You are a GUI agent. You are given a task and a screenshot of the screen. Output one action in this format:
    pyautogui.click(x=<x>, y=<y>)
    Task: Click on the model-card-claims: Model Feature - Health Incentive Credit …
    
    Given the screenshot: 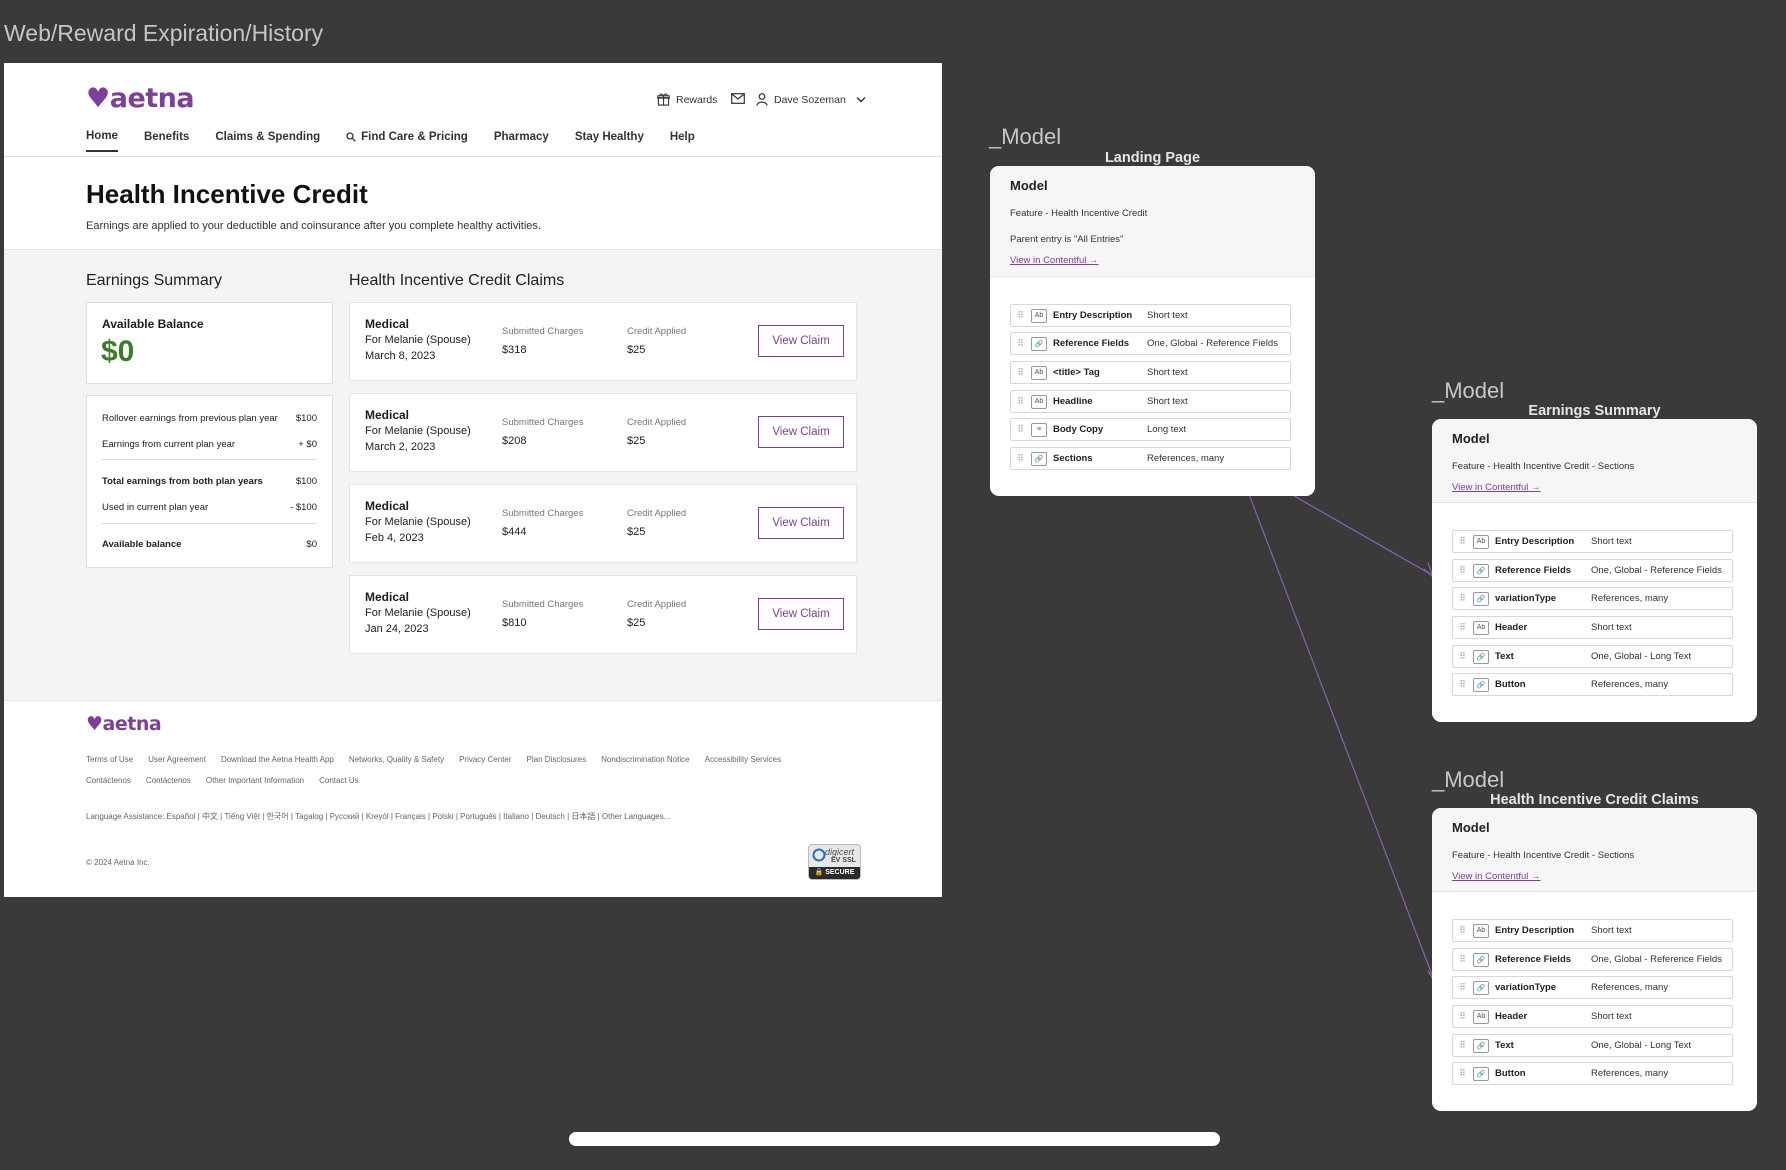 What is the action you would take?
    pyautogui.click(x=1594, y=959)
    